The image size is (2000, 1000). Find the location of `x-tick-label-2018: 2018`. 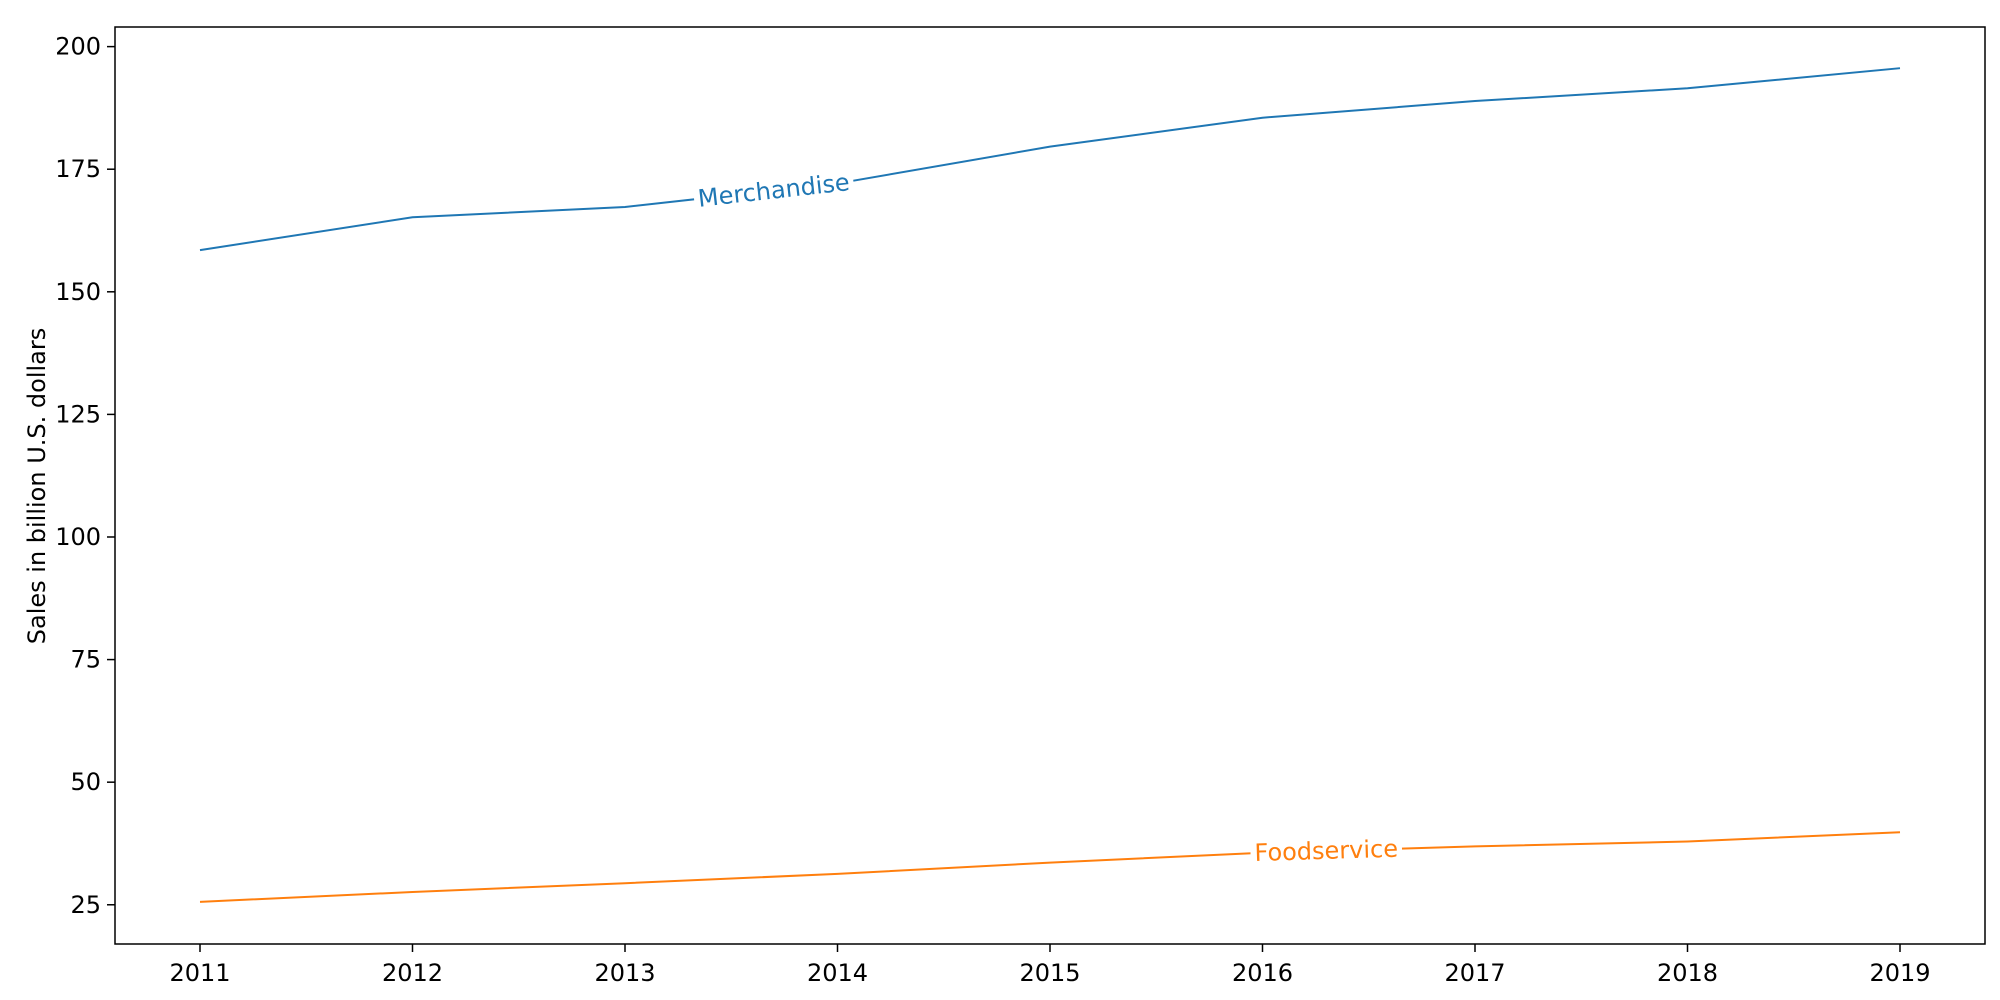

x-tick-label-2018: 2018 is located at coordinates (1687, 973).